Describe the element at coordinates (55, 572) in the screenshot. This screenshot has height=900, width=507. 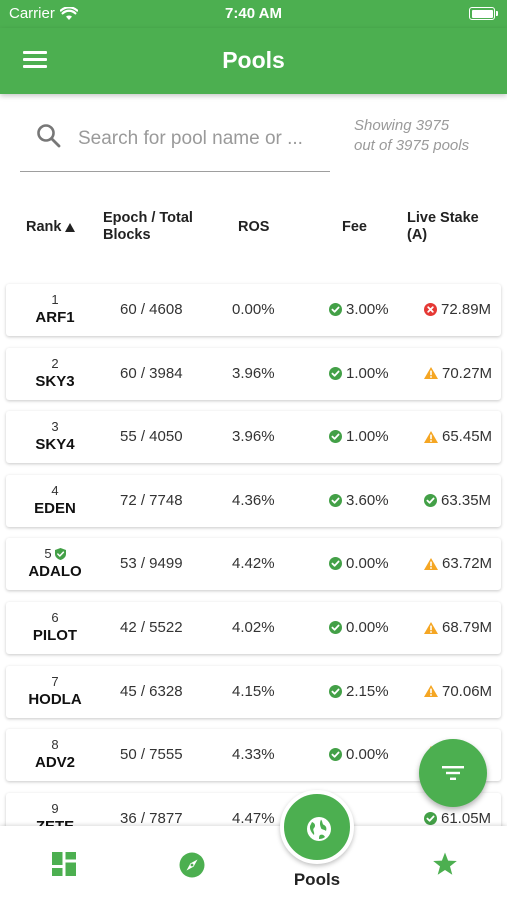
I see `pool-ticker: ADALO` at that location.